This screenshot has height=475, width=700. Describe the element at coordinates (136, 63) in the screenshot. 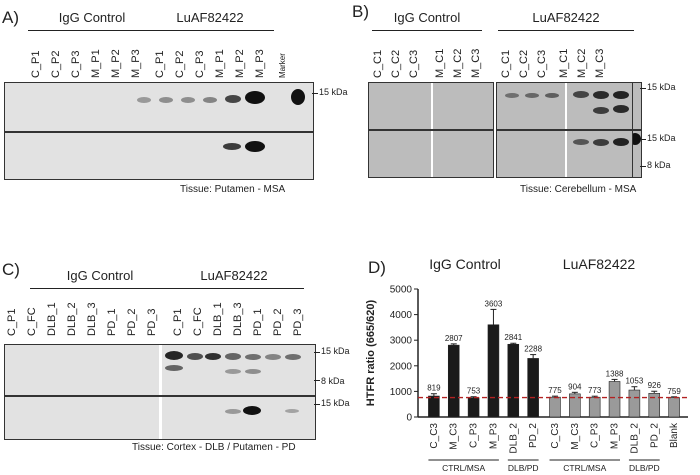

I see `lane-label: M_P3` at that location.